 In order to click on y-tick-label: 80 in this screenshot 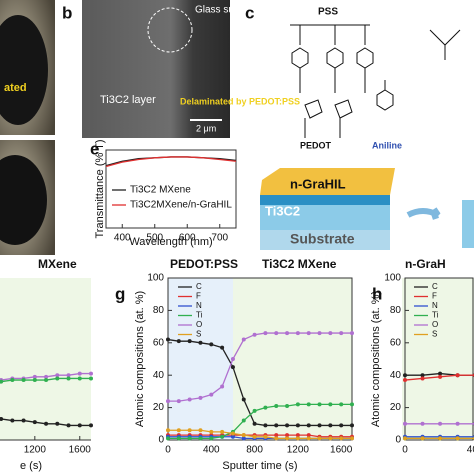, I will do `click(396, 310)`.